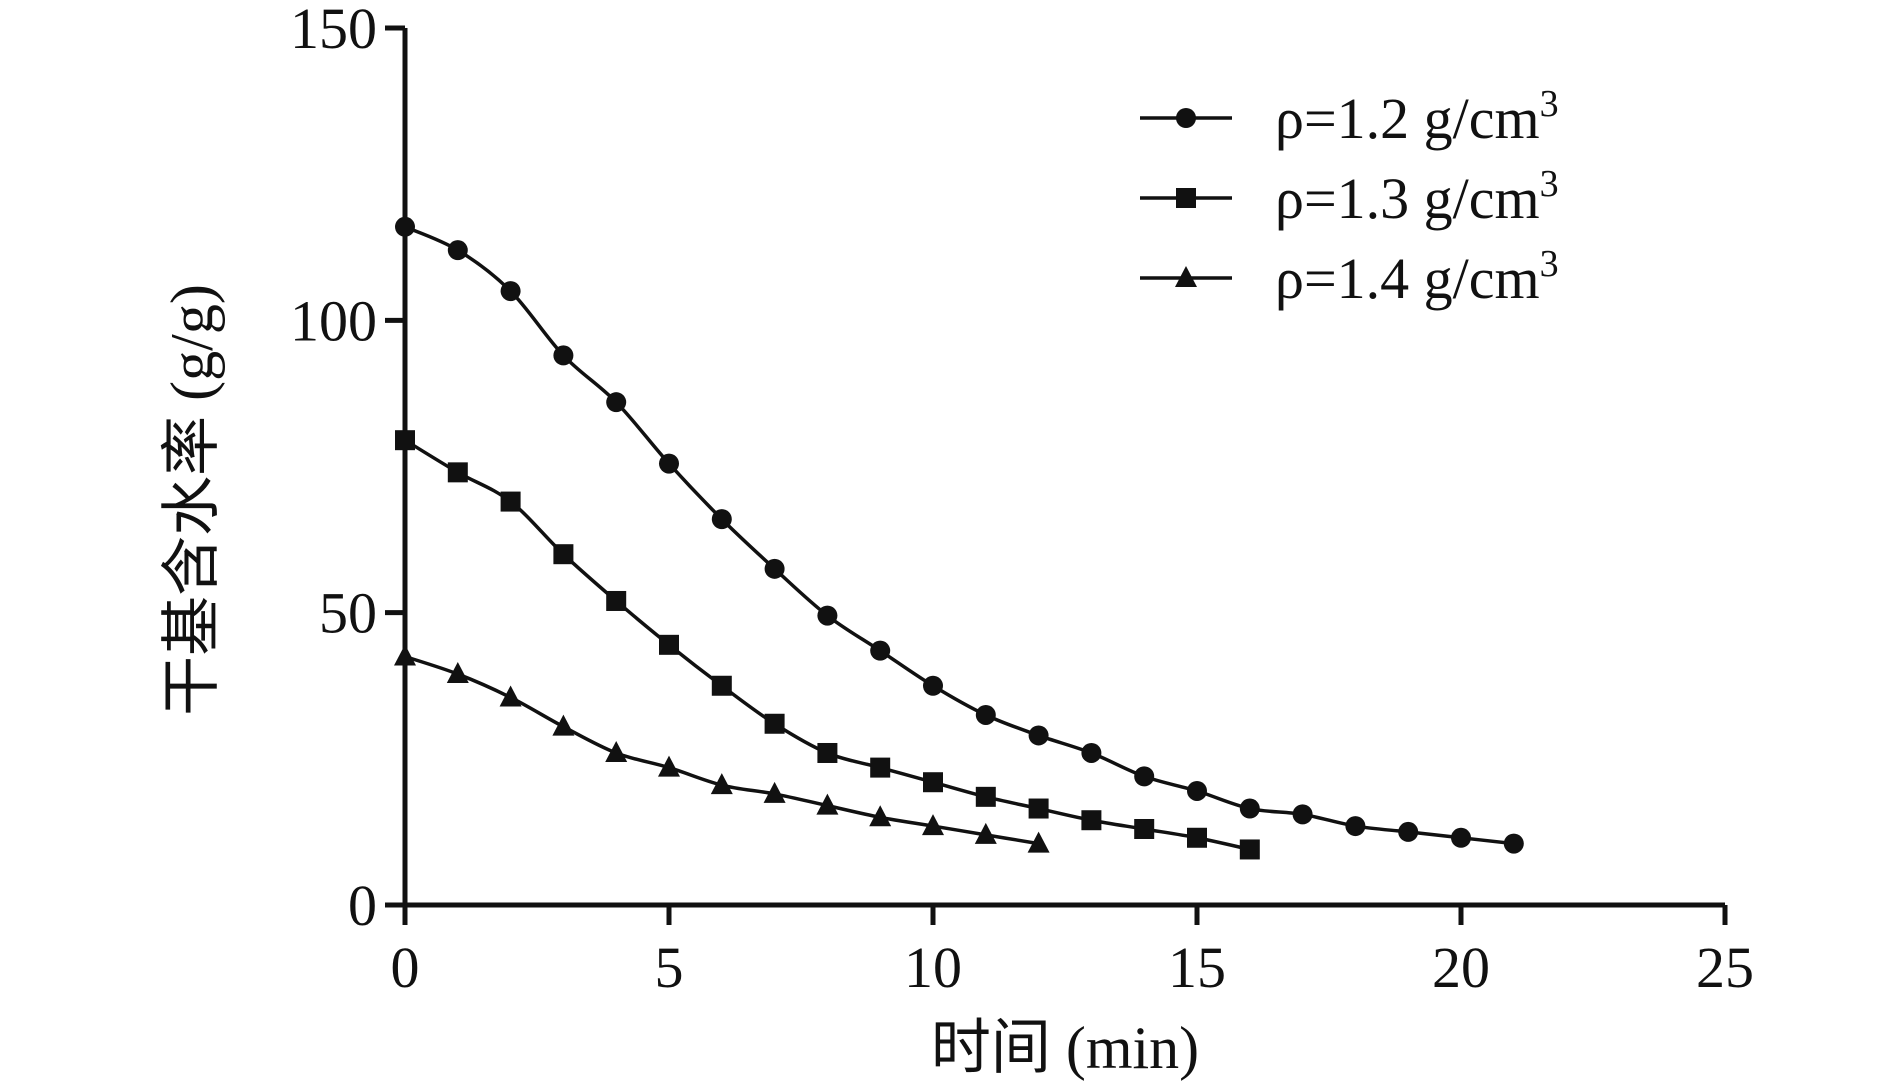 The height and width of the screenshot is (1086, 1890). I want to click on x-tick-label: 15, so click(1197, 967).